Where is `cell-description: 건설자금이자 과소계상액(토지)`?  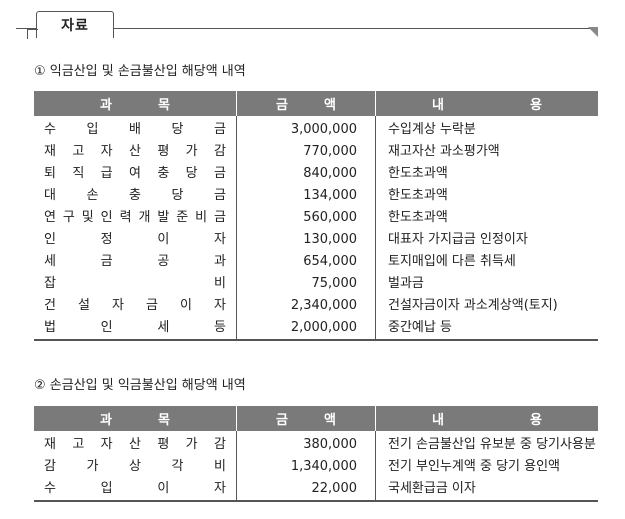
cell-description: 건설자금이자 과소계상액(토지) is located at coordinates (486, 306).